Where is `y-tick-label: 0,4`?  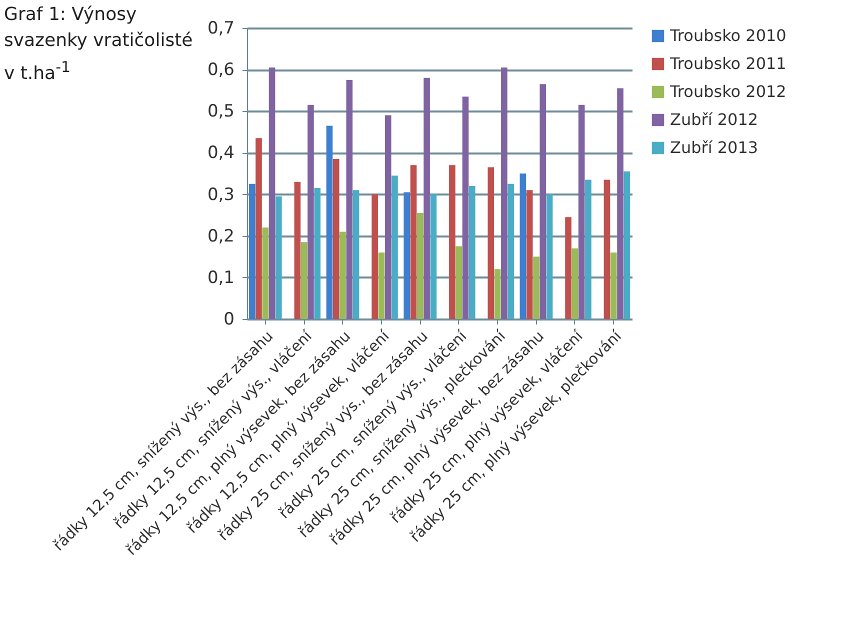 y-tick-label: 0,4 is located at coordinates (220, 153).